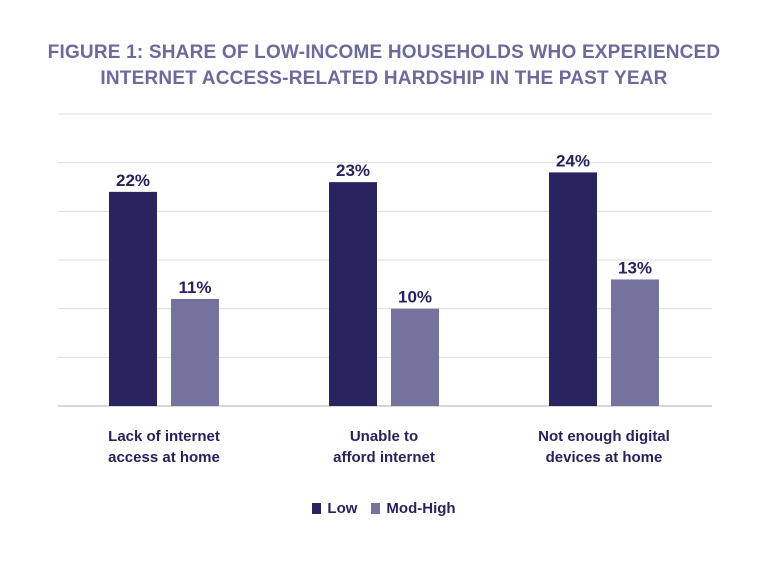  Describe the element at coordinates (342, 508) in the screenshot. I see `legend-label-low: Low` at that location.